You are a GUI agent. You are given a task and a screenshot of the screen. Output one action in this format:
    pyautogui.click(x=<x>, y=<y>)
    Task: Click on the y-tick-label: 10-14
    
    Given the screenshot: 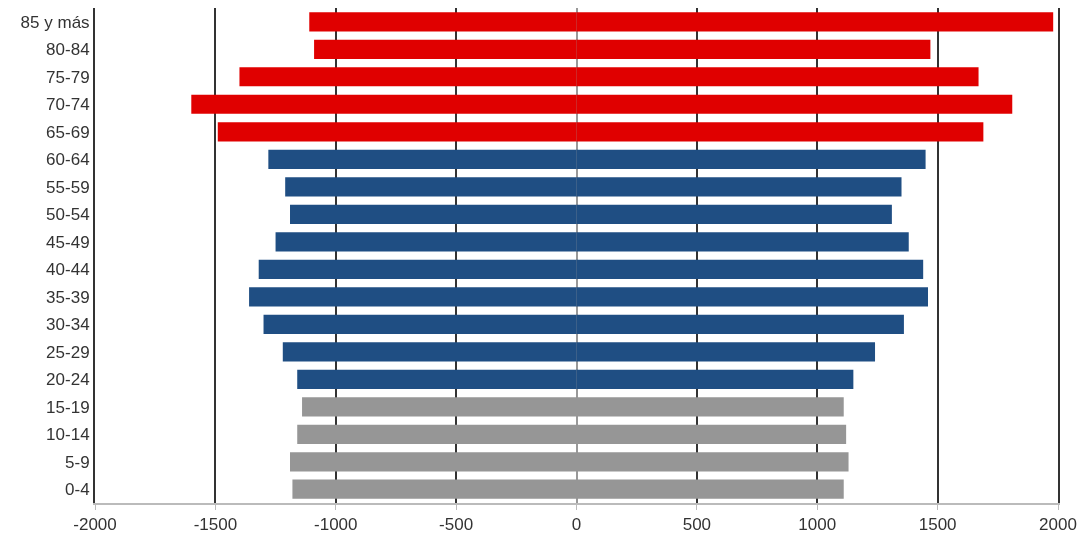 What is the action you would take?
    pyautogui.click(x=68, y=435)
    